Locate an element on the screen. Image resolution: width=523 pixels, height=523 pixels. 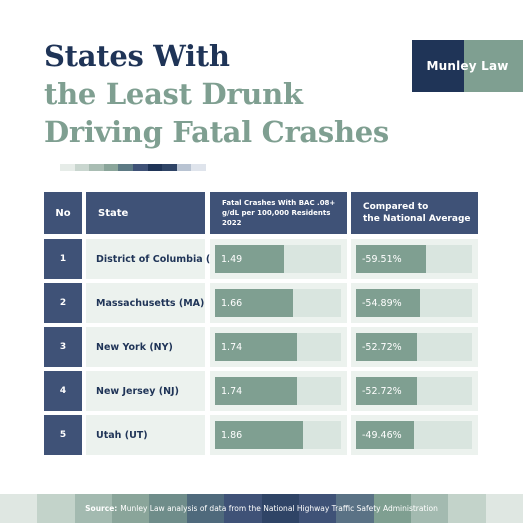
table-row: 4 New Jersey (NJ) 1.74 -52.72% is located at coordinates (261, 391).